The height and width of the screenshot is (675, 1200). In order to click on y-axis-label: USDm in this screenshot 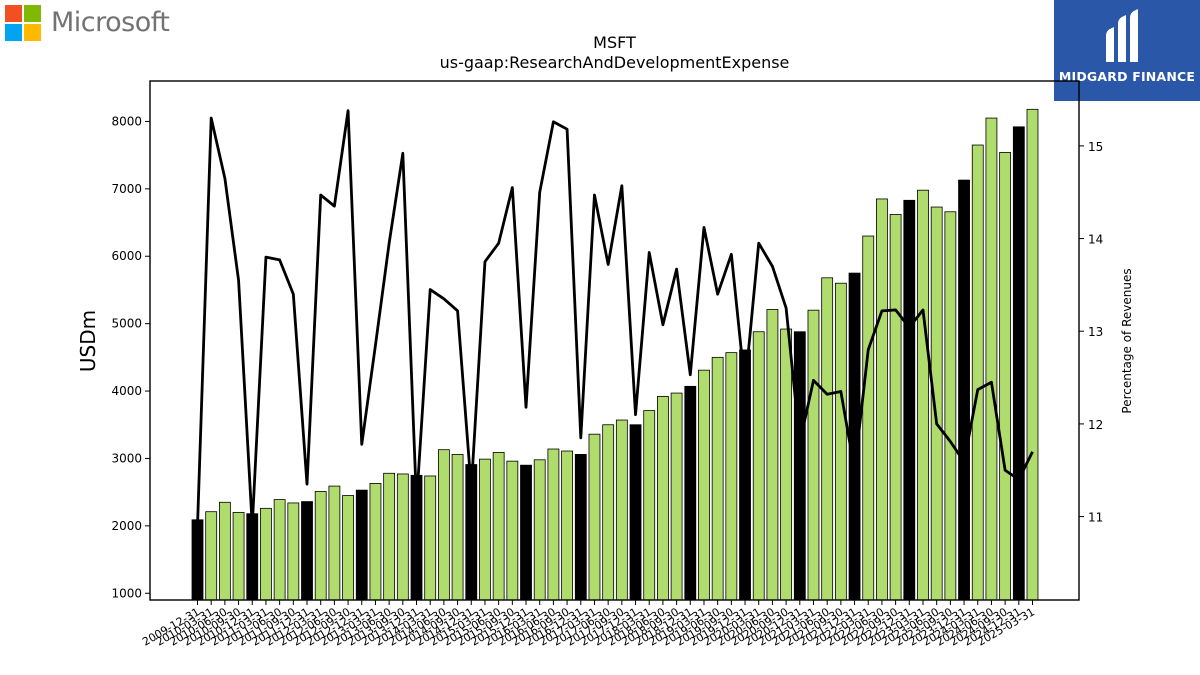, I will do `click(88, 341)`.